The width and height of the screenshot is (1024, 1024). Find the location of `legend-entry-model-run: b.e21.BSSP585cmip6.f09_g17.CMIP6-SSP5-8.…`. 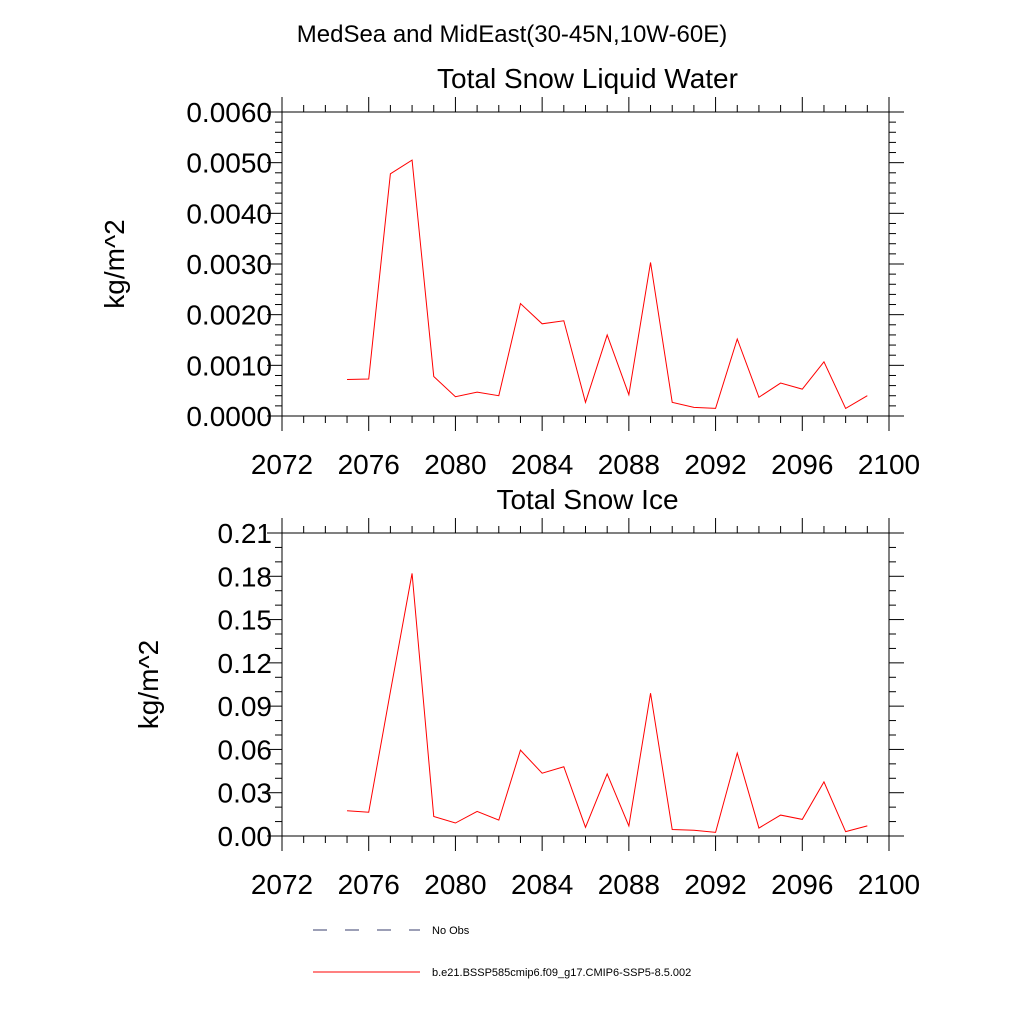

legend-entry-model-run: b.e21.BSSP585cmip6.f09_g17.CMIP6-SSP5-8.… is located at coordinates (502, 973).